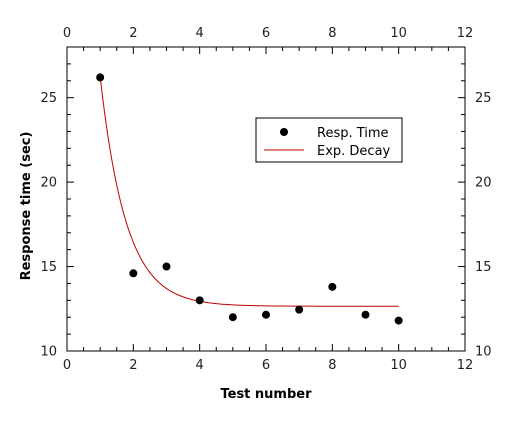 The width and height of the screenshot is (511, 421). I want to click on x-tick-label-top: 12, so click(465, 33).